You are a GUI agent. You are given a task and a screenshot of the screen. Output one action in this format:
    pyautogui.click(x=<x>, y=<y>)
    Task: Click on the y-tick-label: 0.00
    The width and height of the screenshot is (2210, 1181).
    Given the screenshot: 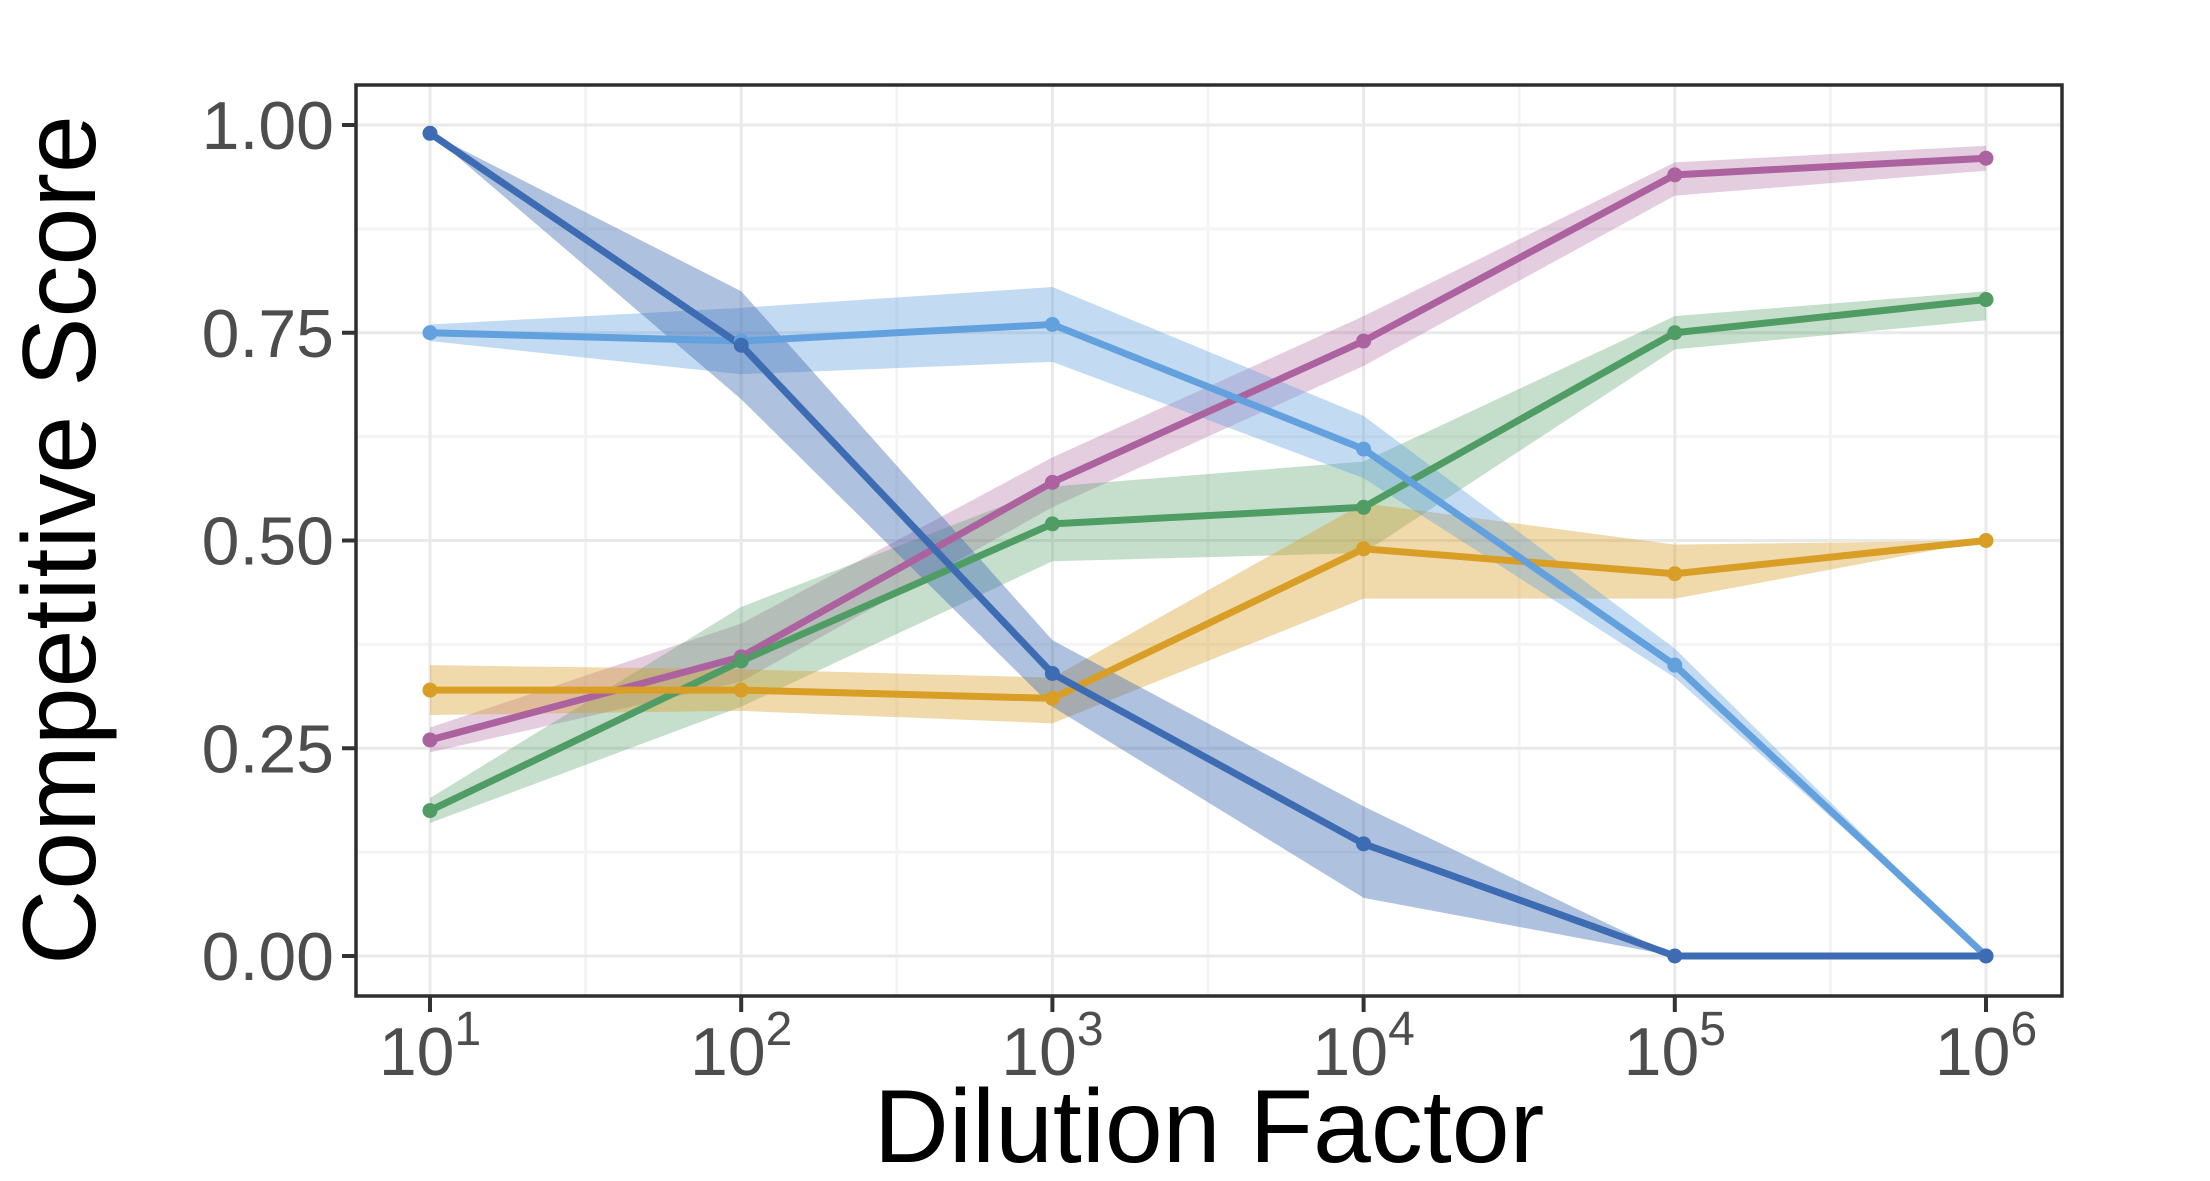 What is the action you would take?
    pyautogui.click(x=268, y=957)
    